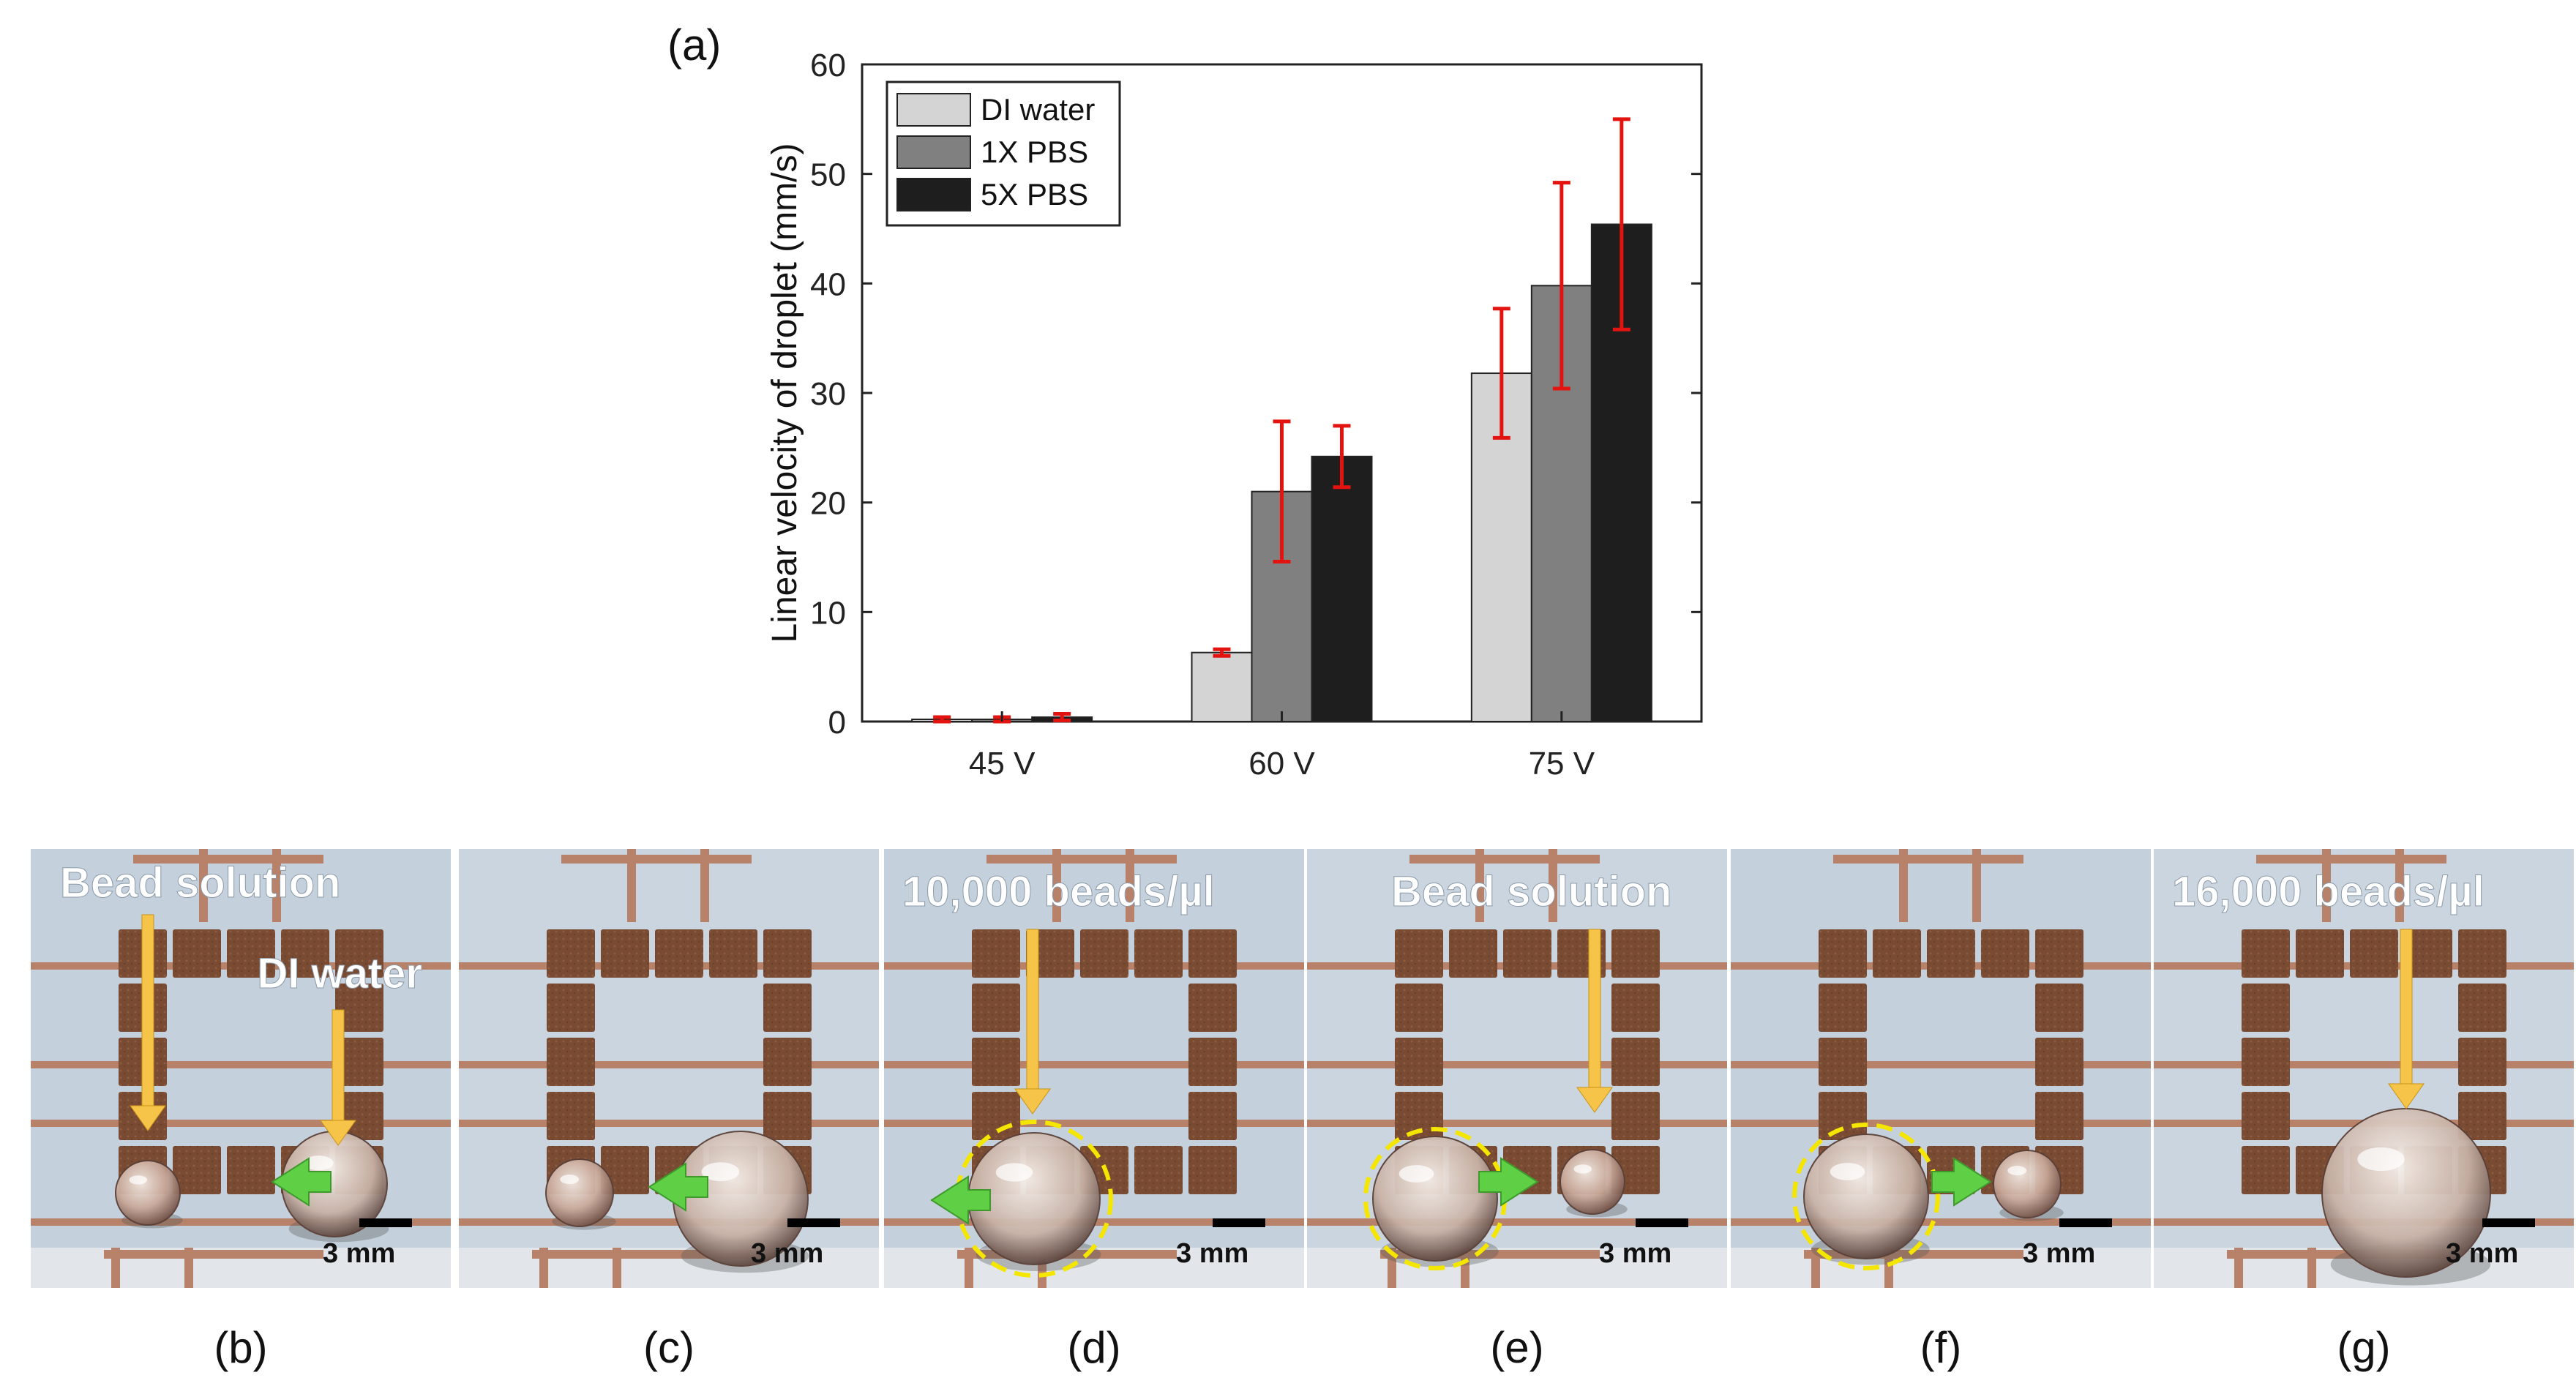 The width and height of the screenshot is (2576, 1386). I want to click on panel-annotation: DI water, so click(339, 974).